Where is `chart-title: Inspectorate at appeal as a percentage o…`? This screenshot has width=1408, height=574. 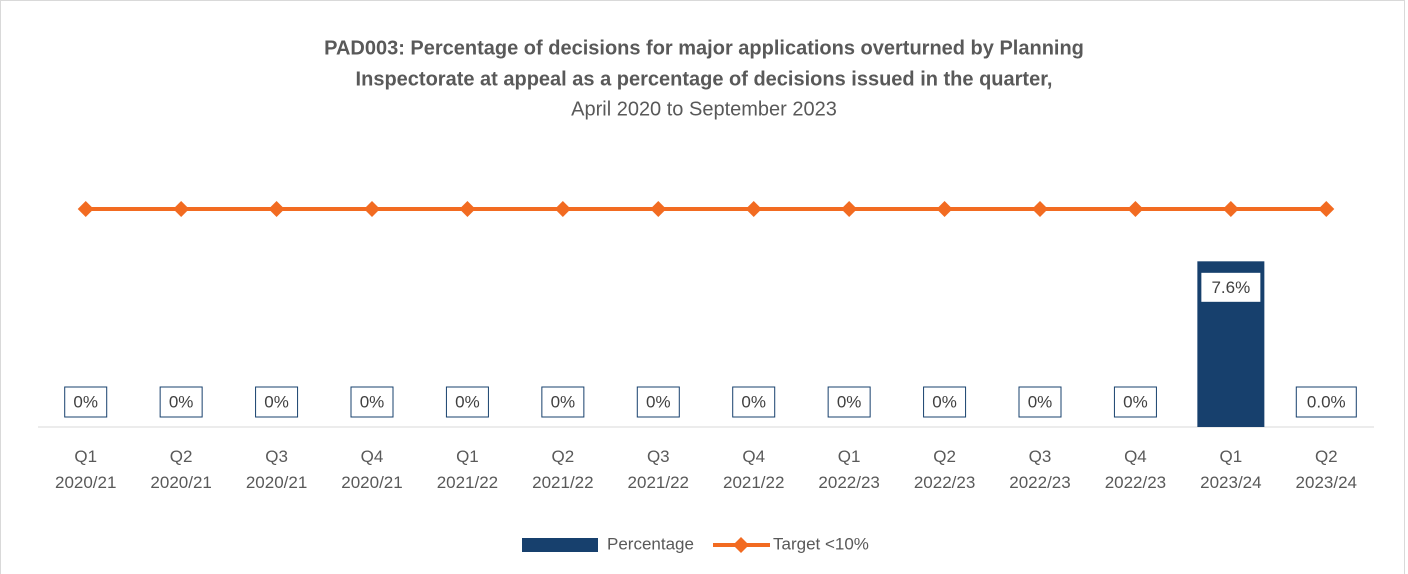 chart-title: Inspectorate at appeal as a percentage o… is located at coordinates (704, 79).